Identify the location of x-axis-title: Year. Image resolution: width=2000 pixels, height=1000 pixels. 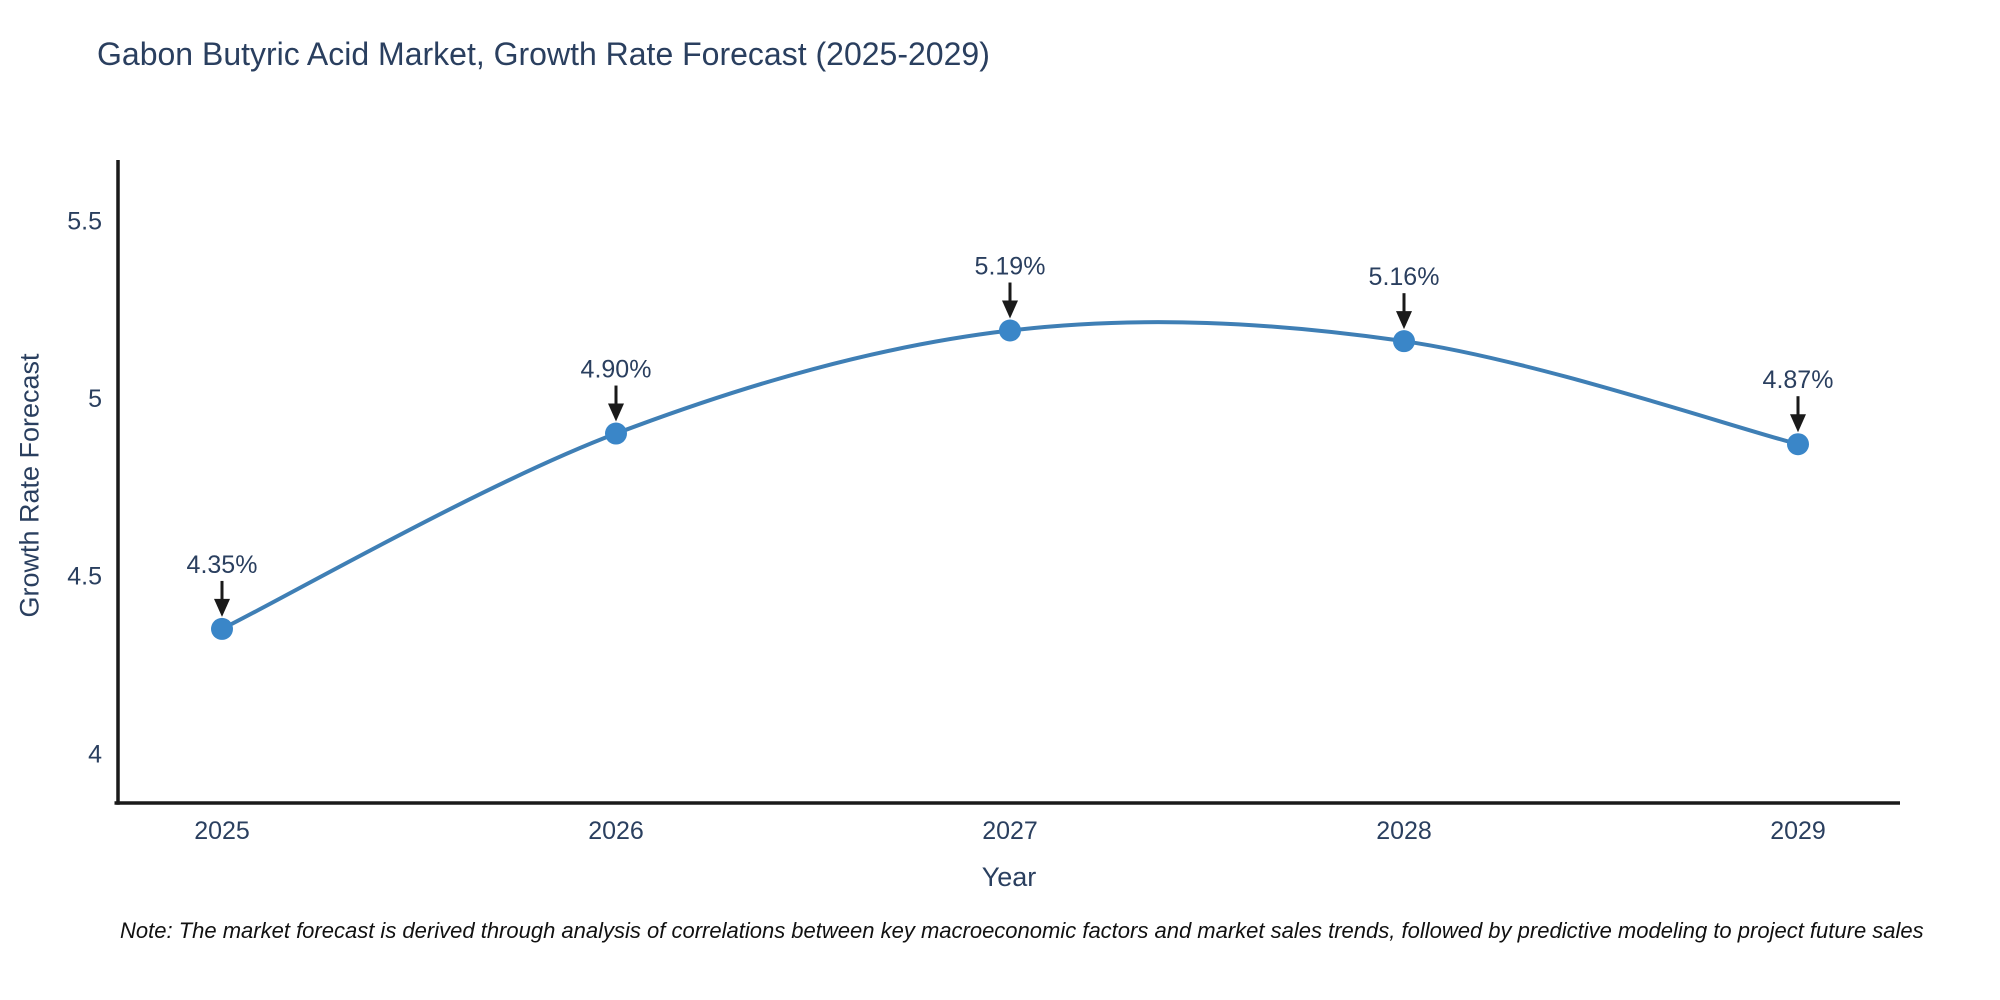
(1009, 877).